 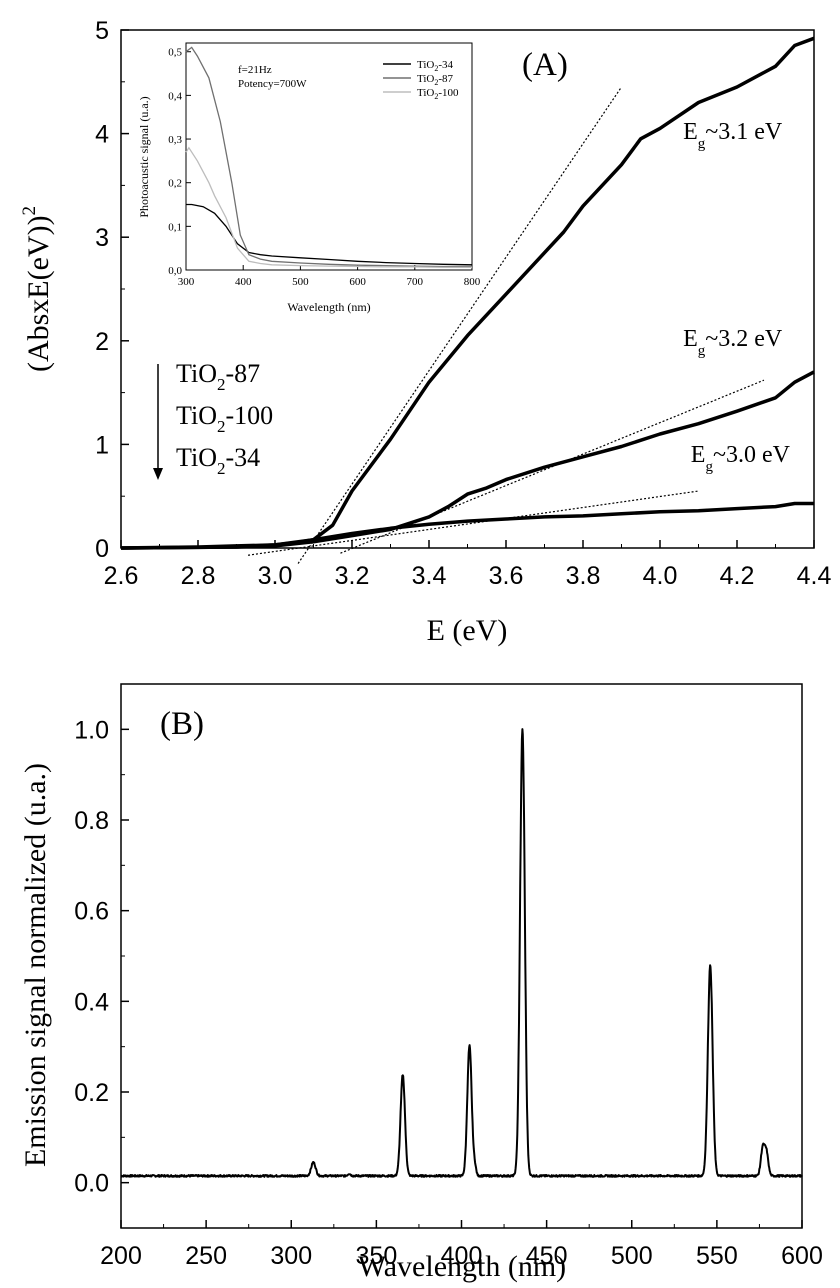 What do you see at coordinates (415, 282) in the screenshot?
I see `inset-x-tick-label: 700` at bounding box center [415, 282].